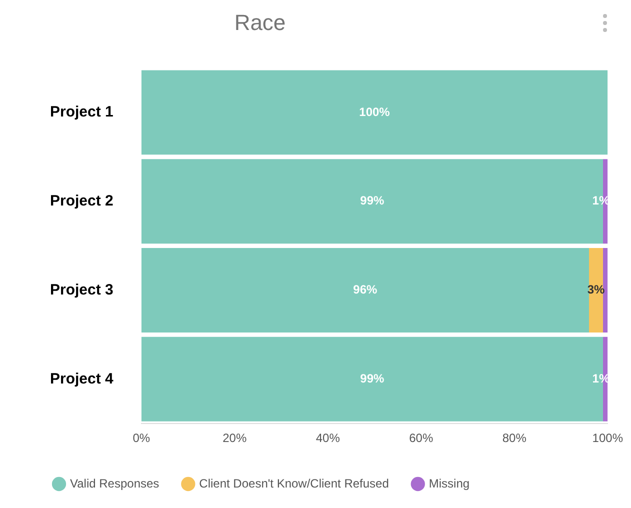  I want to click on legend-label: Missing, so click(449, 483).